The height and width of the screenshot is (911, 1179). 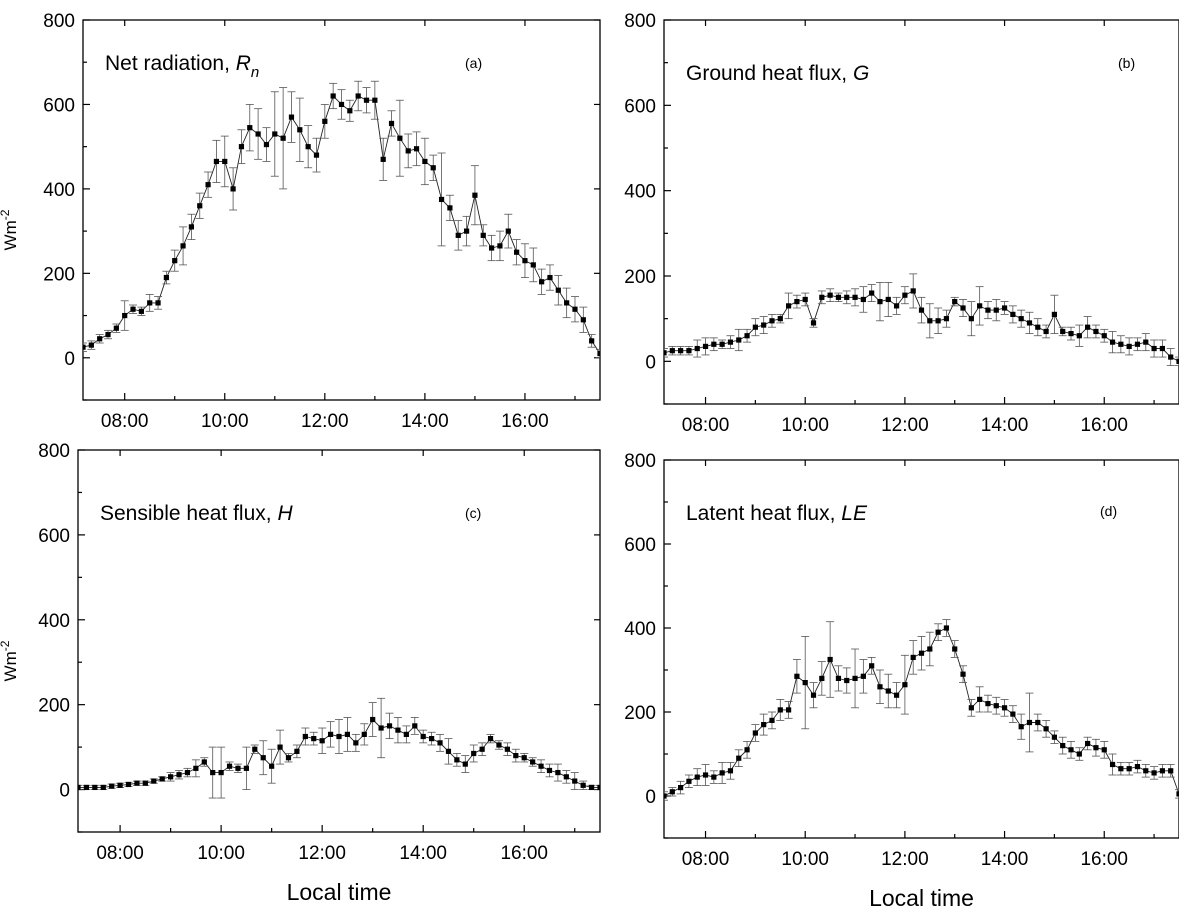 I want to click on y-axis-label: Wm-2, so click(x=10, y=660).